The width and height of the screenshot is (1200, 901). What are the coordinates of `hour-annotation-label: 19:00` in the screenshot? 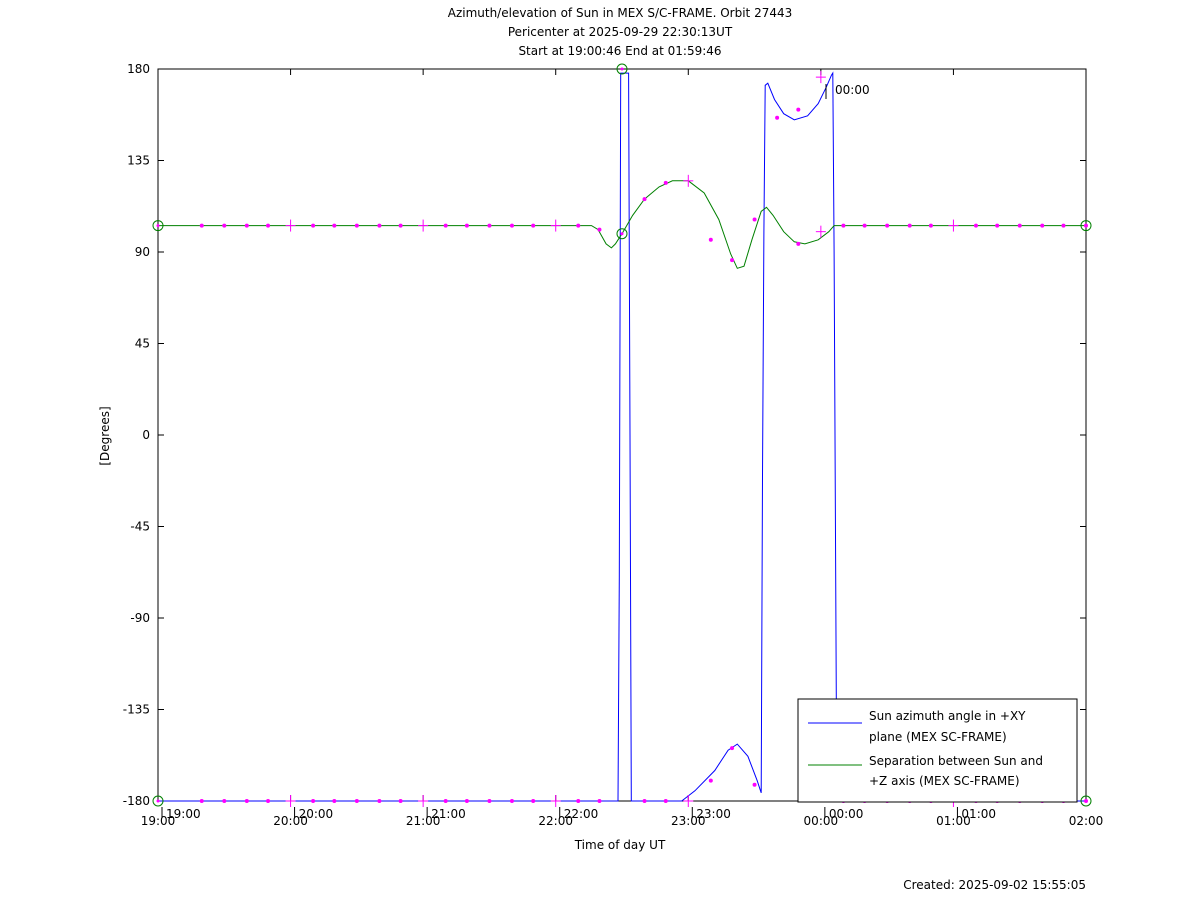 It's located at (183, 814).